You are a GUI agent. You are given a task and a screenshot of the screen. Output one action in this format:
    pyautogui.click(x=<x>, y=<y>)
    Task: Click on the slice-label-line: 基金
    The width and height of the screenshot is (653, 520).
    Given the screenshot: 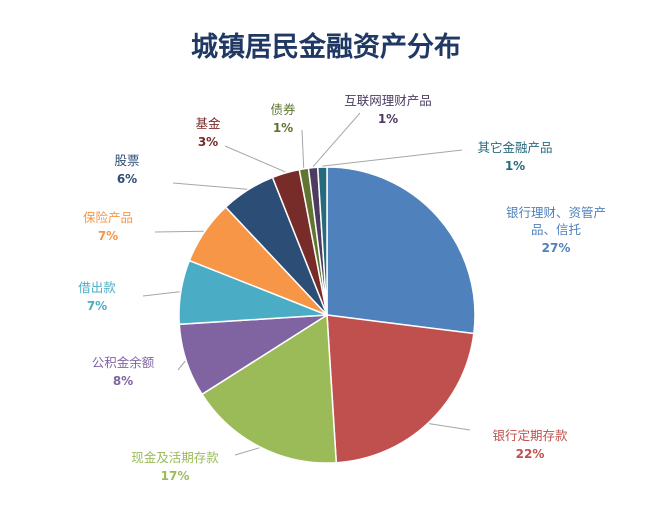 What is the action you would take?
    pyautogui.click(x=208, y=123)
    